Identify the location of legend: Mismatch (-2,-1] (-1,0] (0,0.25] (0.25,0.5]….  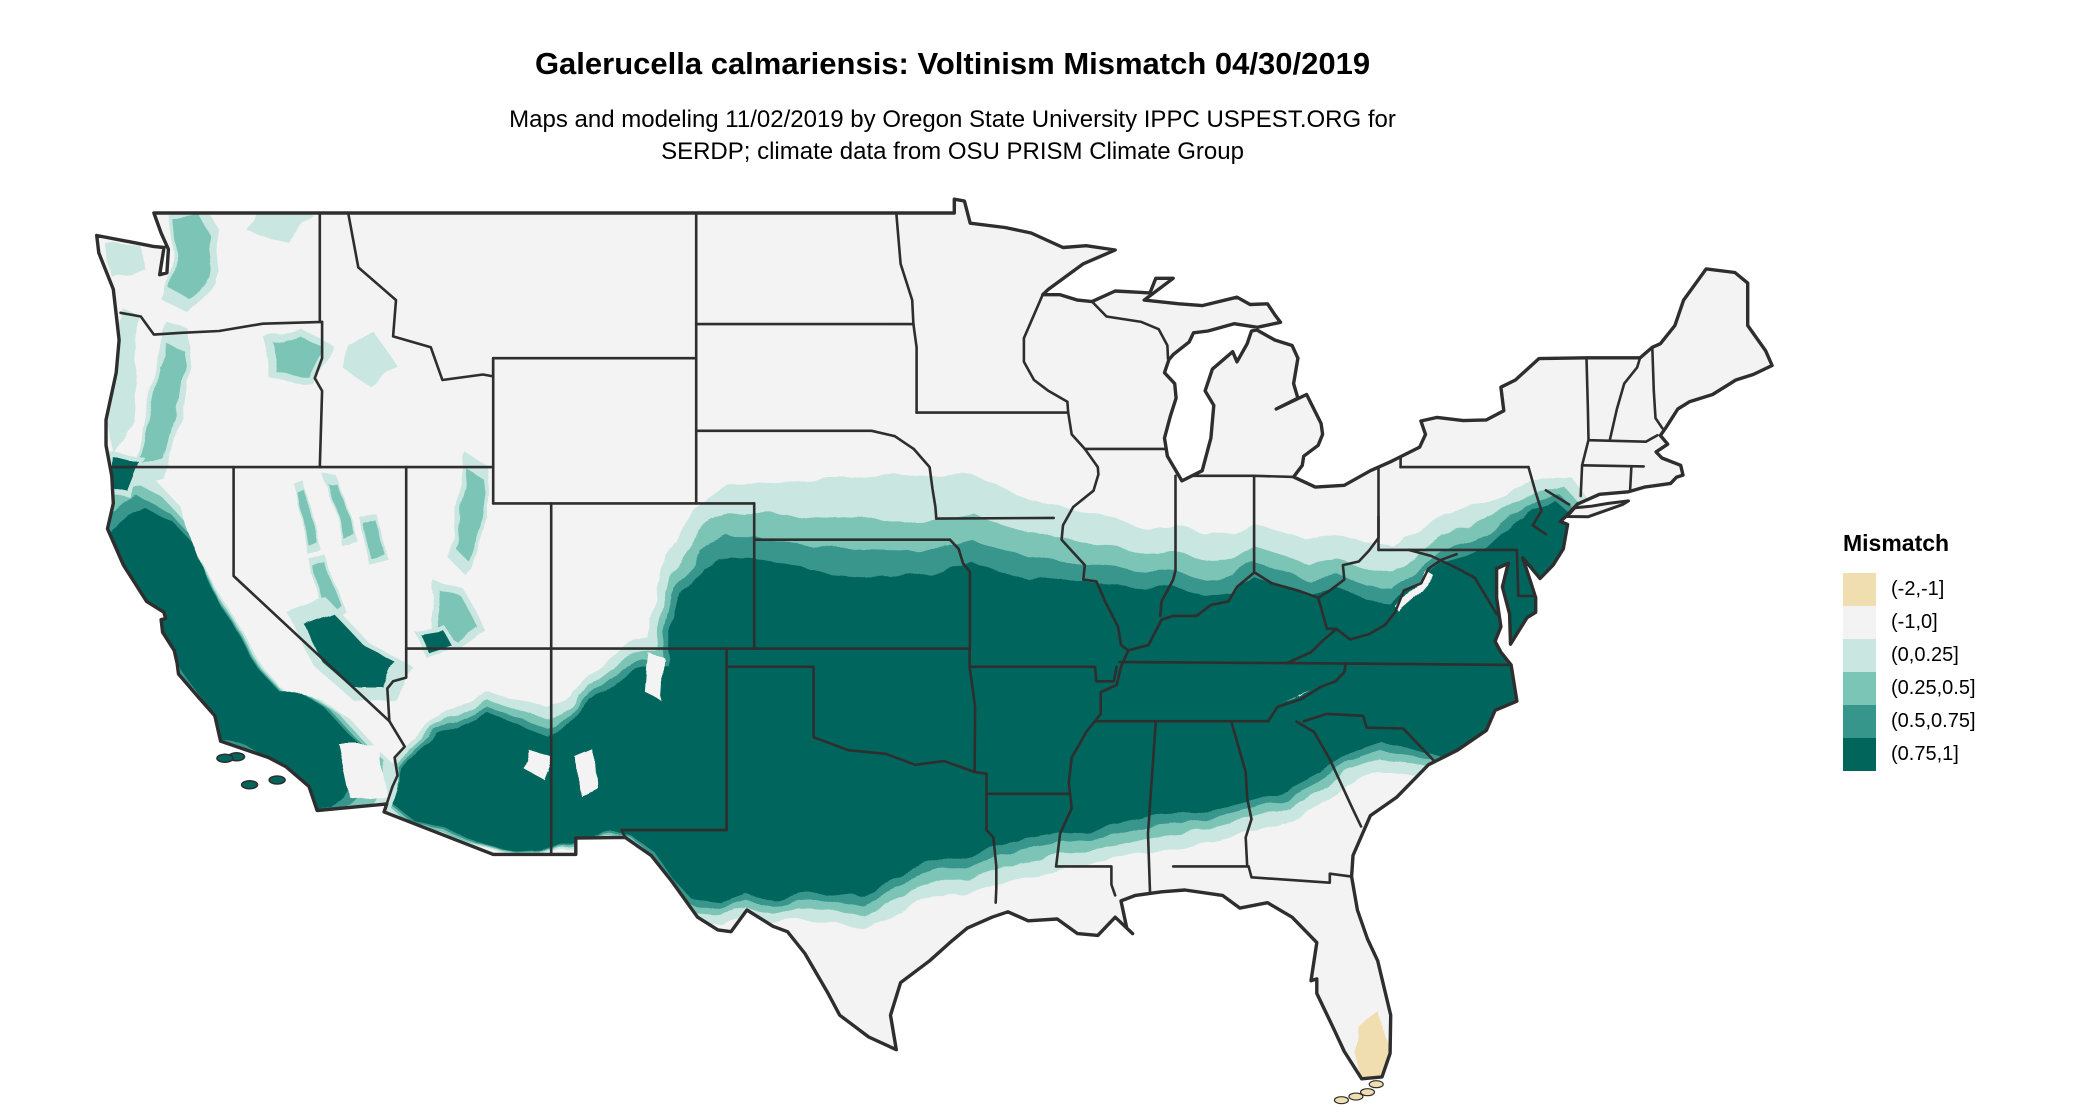
(1909, 650).